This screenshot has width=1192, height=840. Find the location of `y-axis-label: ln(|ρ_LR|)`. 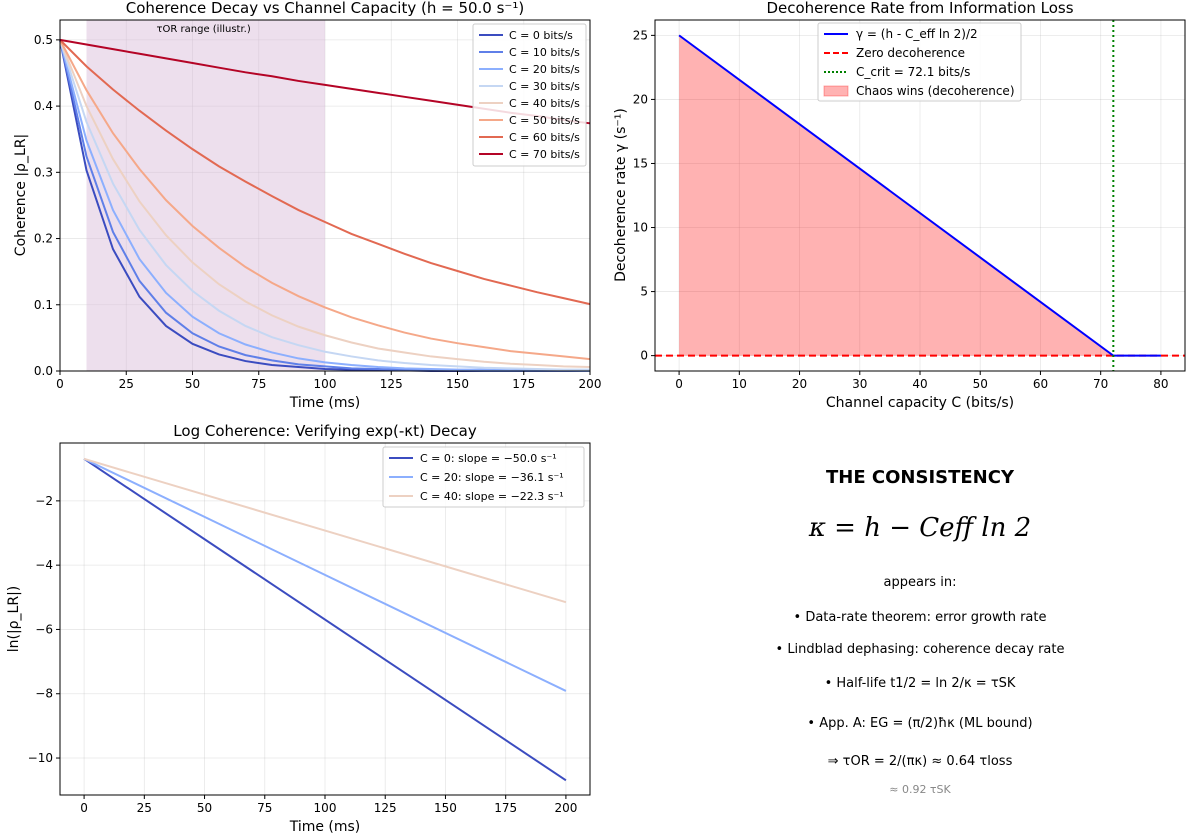

y-axis-label: ln(|ρ_LR|) is located at coordinates (14, 619).